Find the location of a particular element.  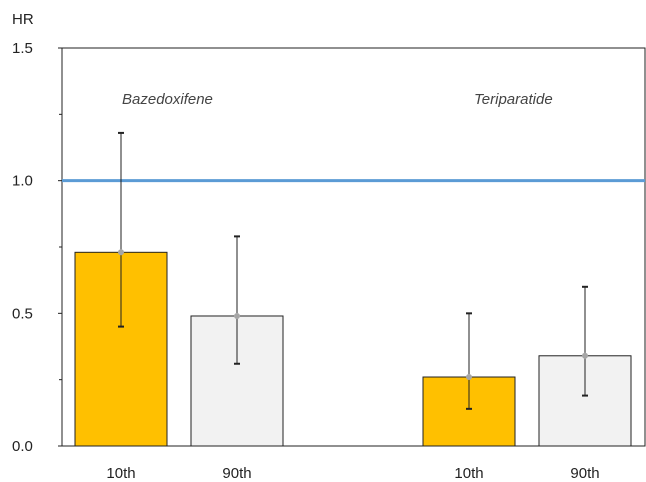

y-axis-title: HR is located at coordinates (23, 19).